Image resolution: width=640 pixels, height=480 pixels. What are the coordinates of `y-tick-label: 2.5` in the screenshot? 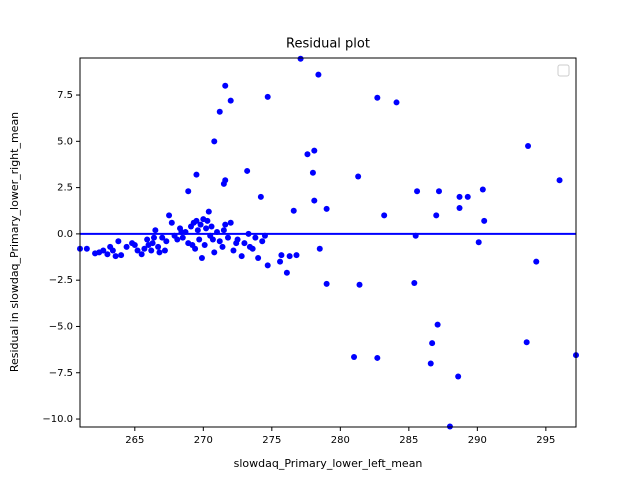 It's located at (65, 188).